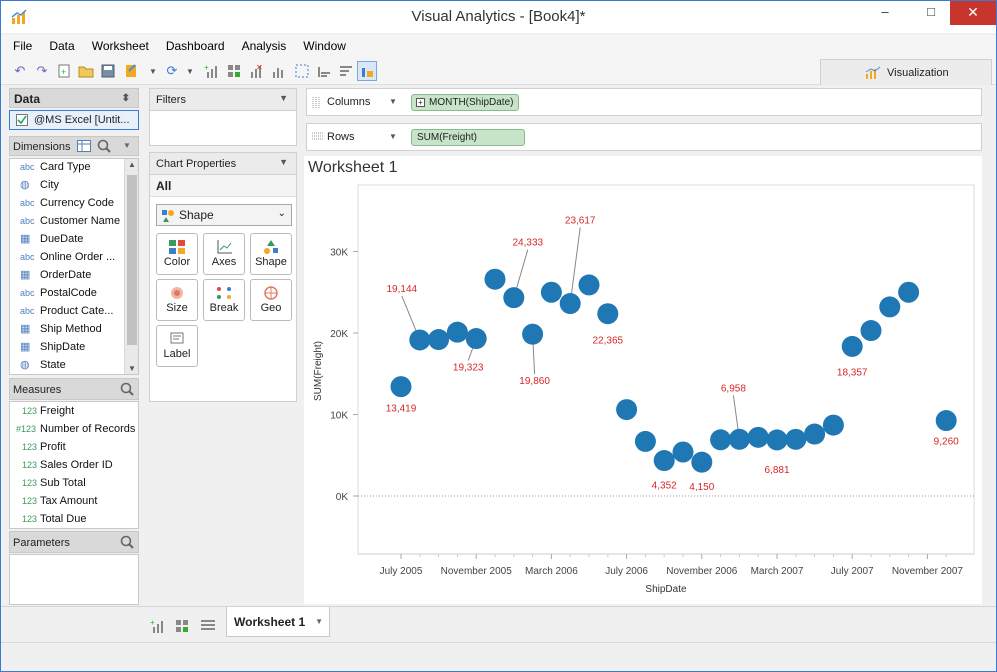 Image resolution: width=997 pixels, height=672 pixels. What do you see at coordinates (22, 120) in the screenshot?
I see `checkbox-icon` at bounding box center [22, 120].